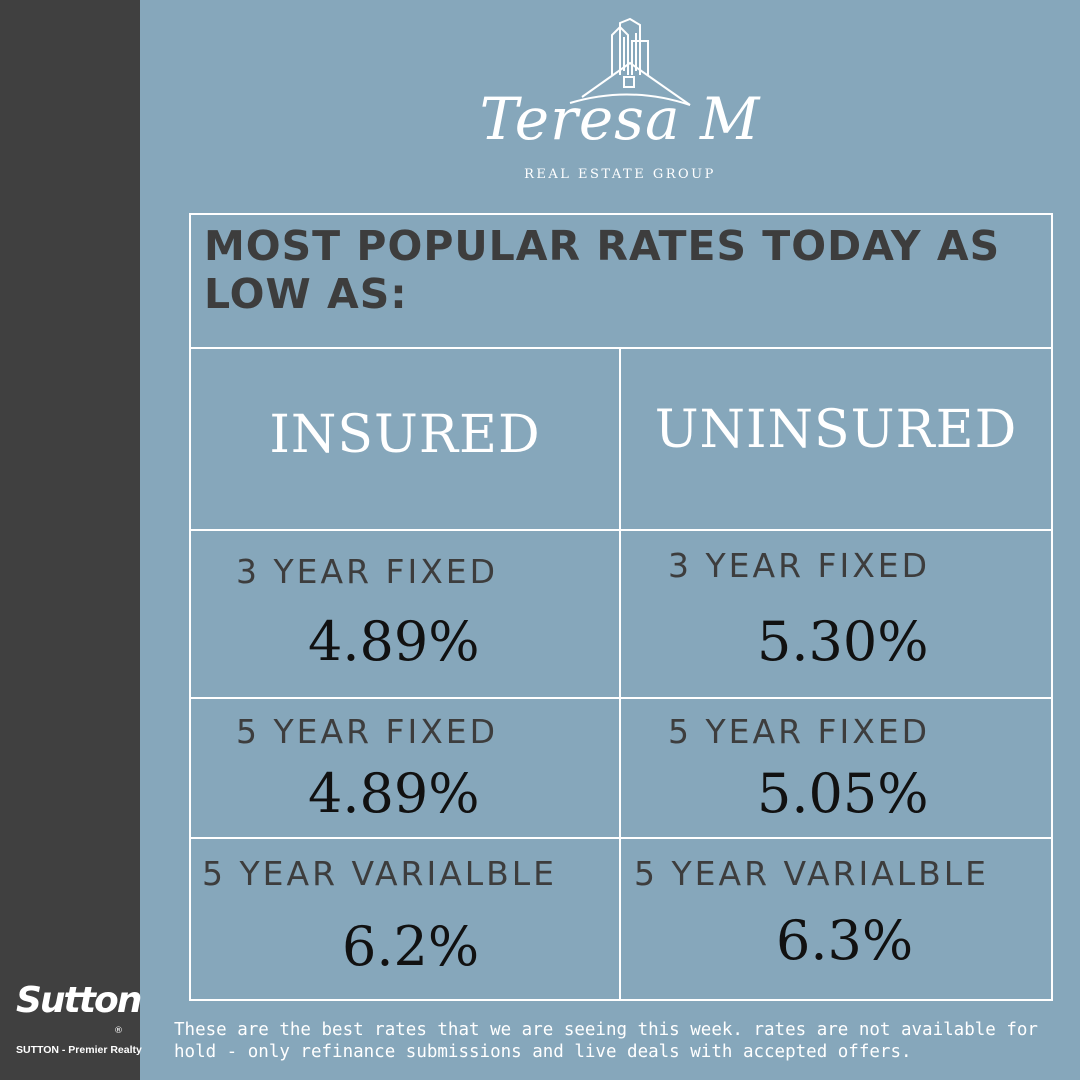  I want to click on divider-vertical, so click(620, 674).